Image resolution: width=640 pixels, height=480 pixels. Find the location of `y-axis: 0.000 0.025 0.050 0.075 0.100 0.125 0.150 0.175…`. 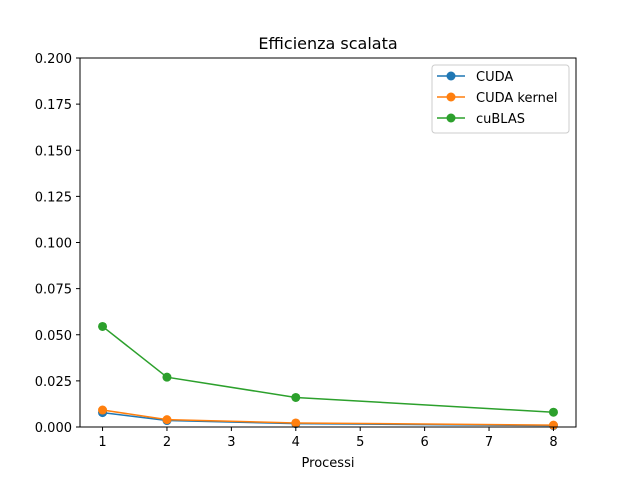

y-axis: 0.000 0.025 0.050 0.075 0.100 0.125 0.150 0.175… is located at coordinates (57, 244).